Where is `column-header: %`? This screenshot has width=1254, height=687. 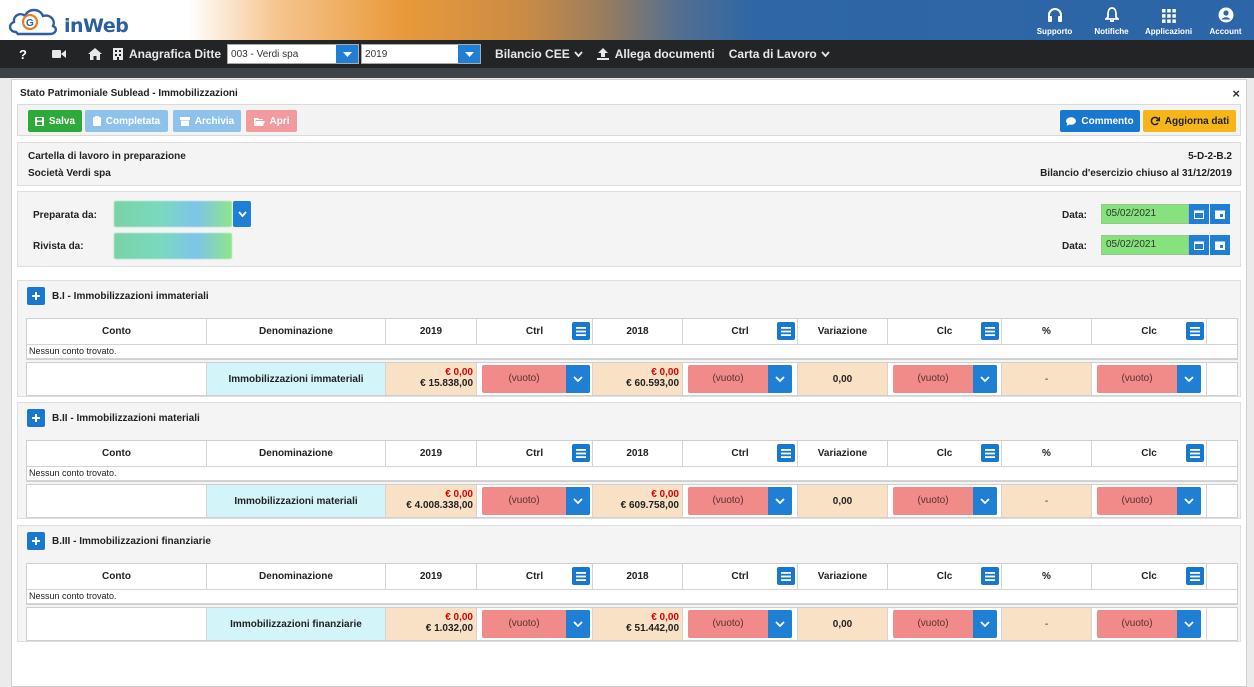
column-header: % is located at coordinates (1047, 453).